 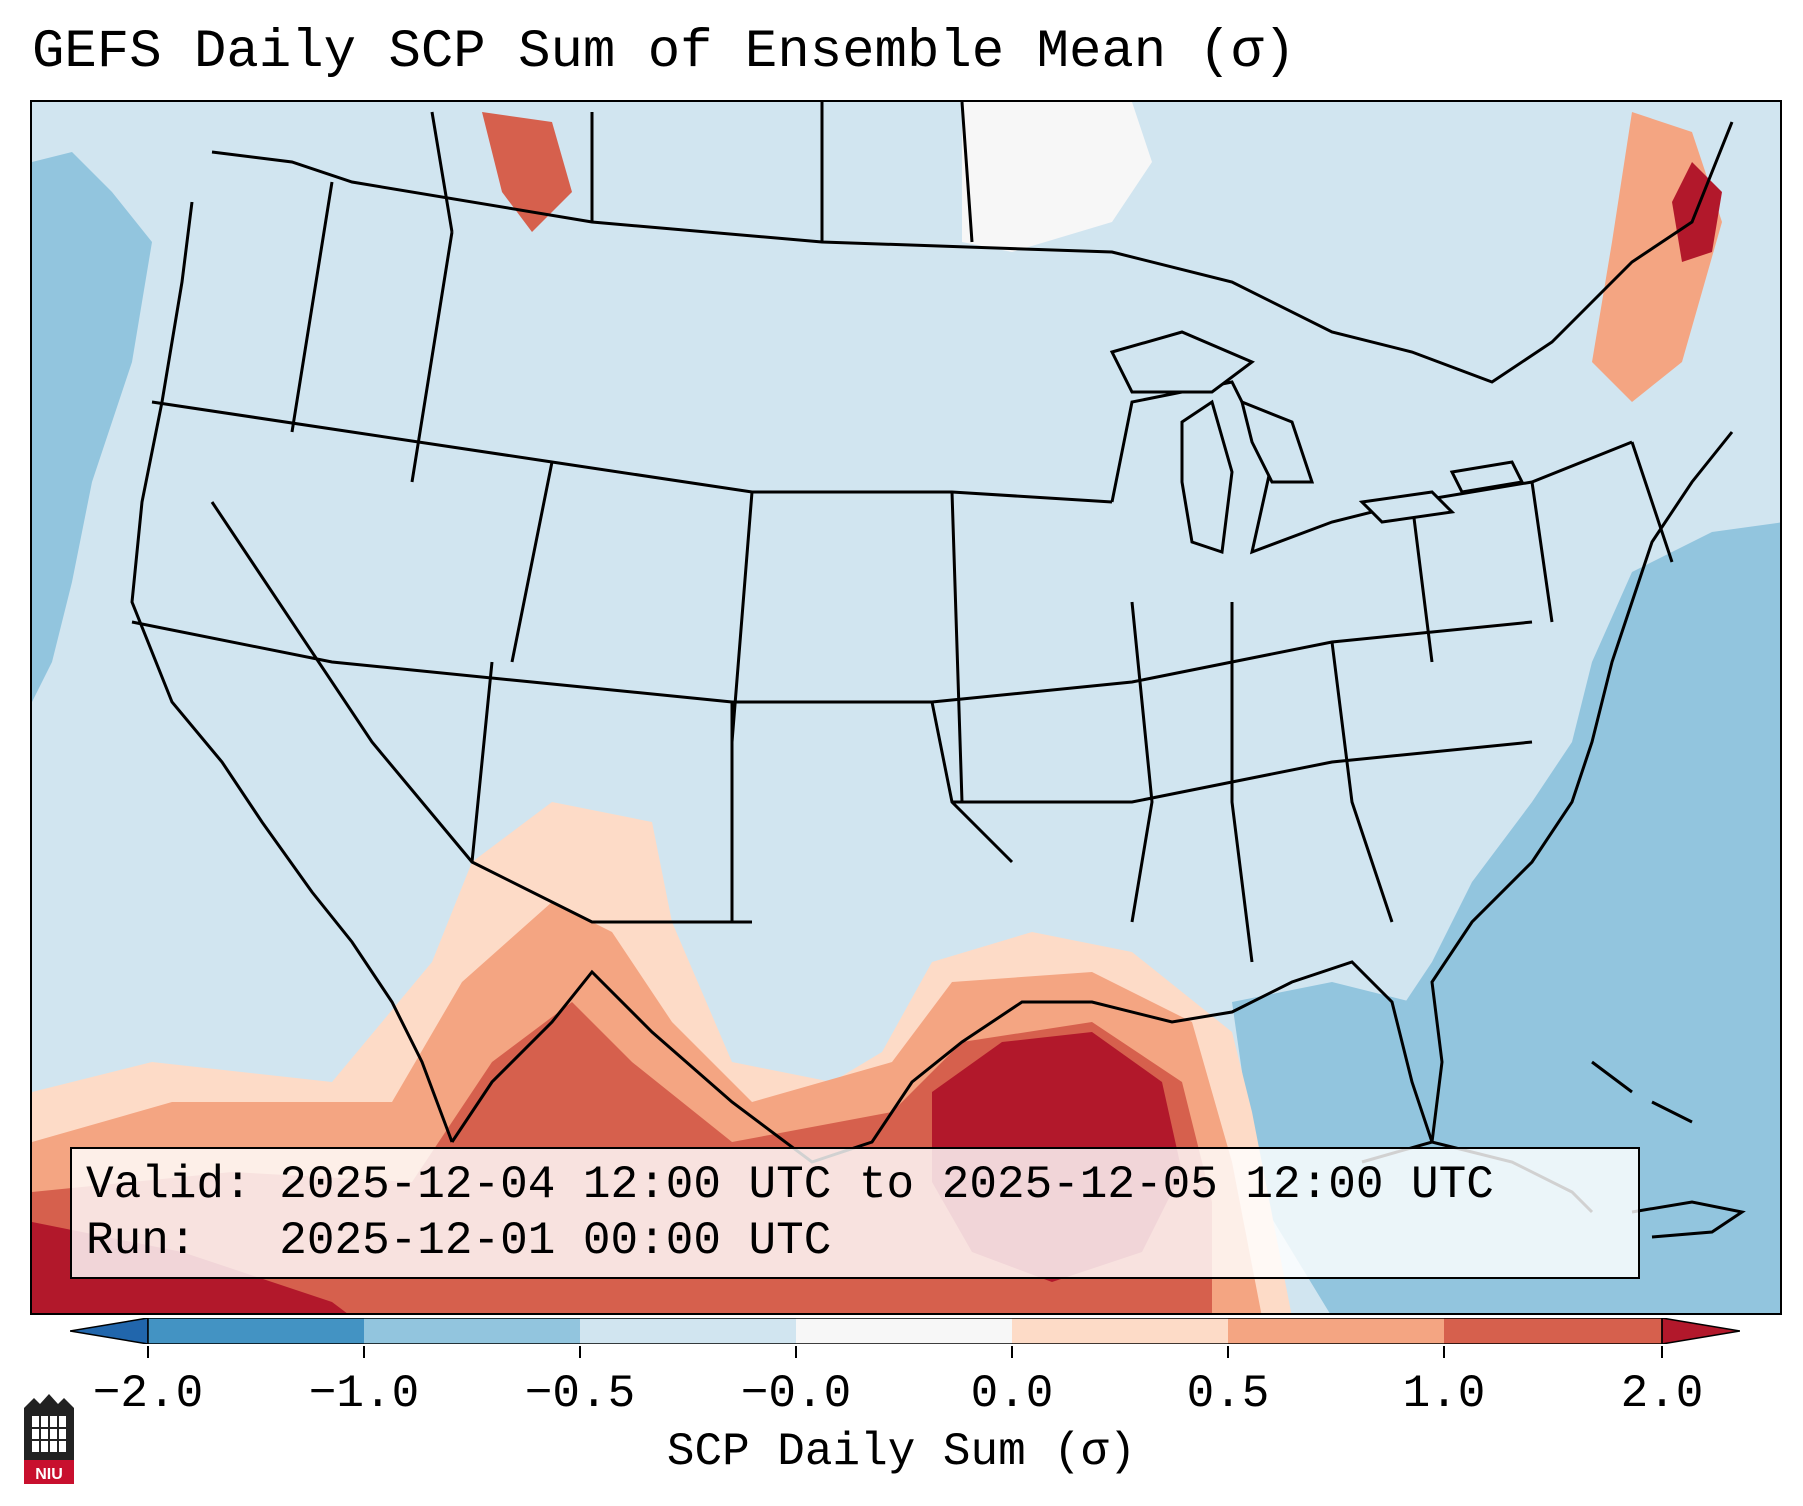 I want to click on great-lakes, so click(x=1317, y=442).